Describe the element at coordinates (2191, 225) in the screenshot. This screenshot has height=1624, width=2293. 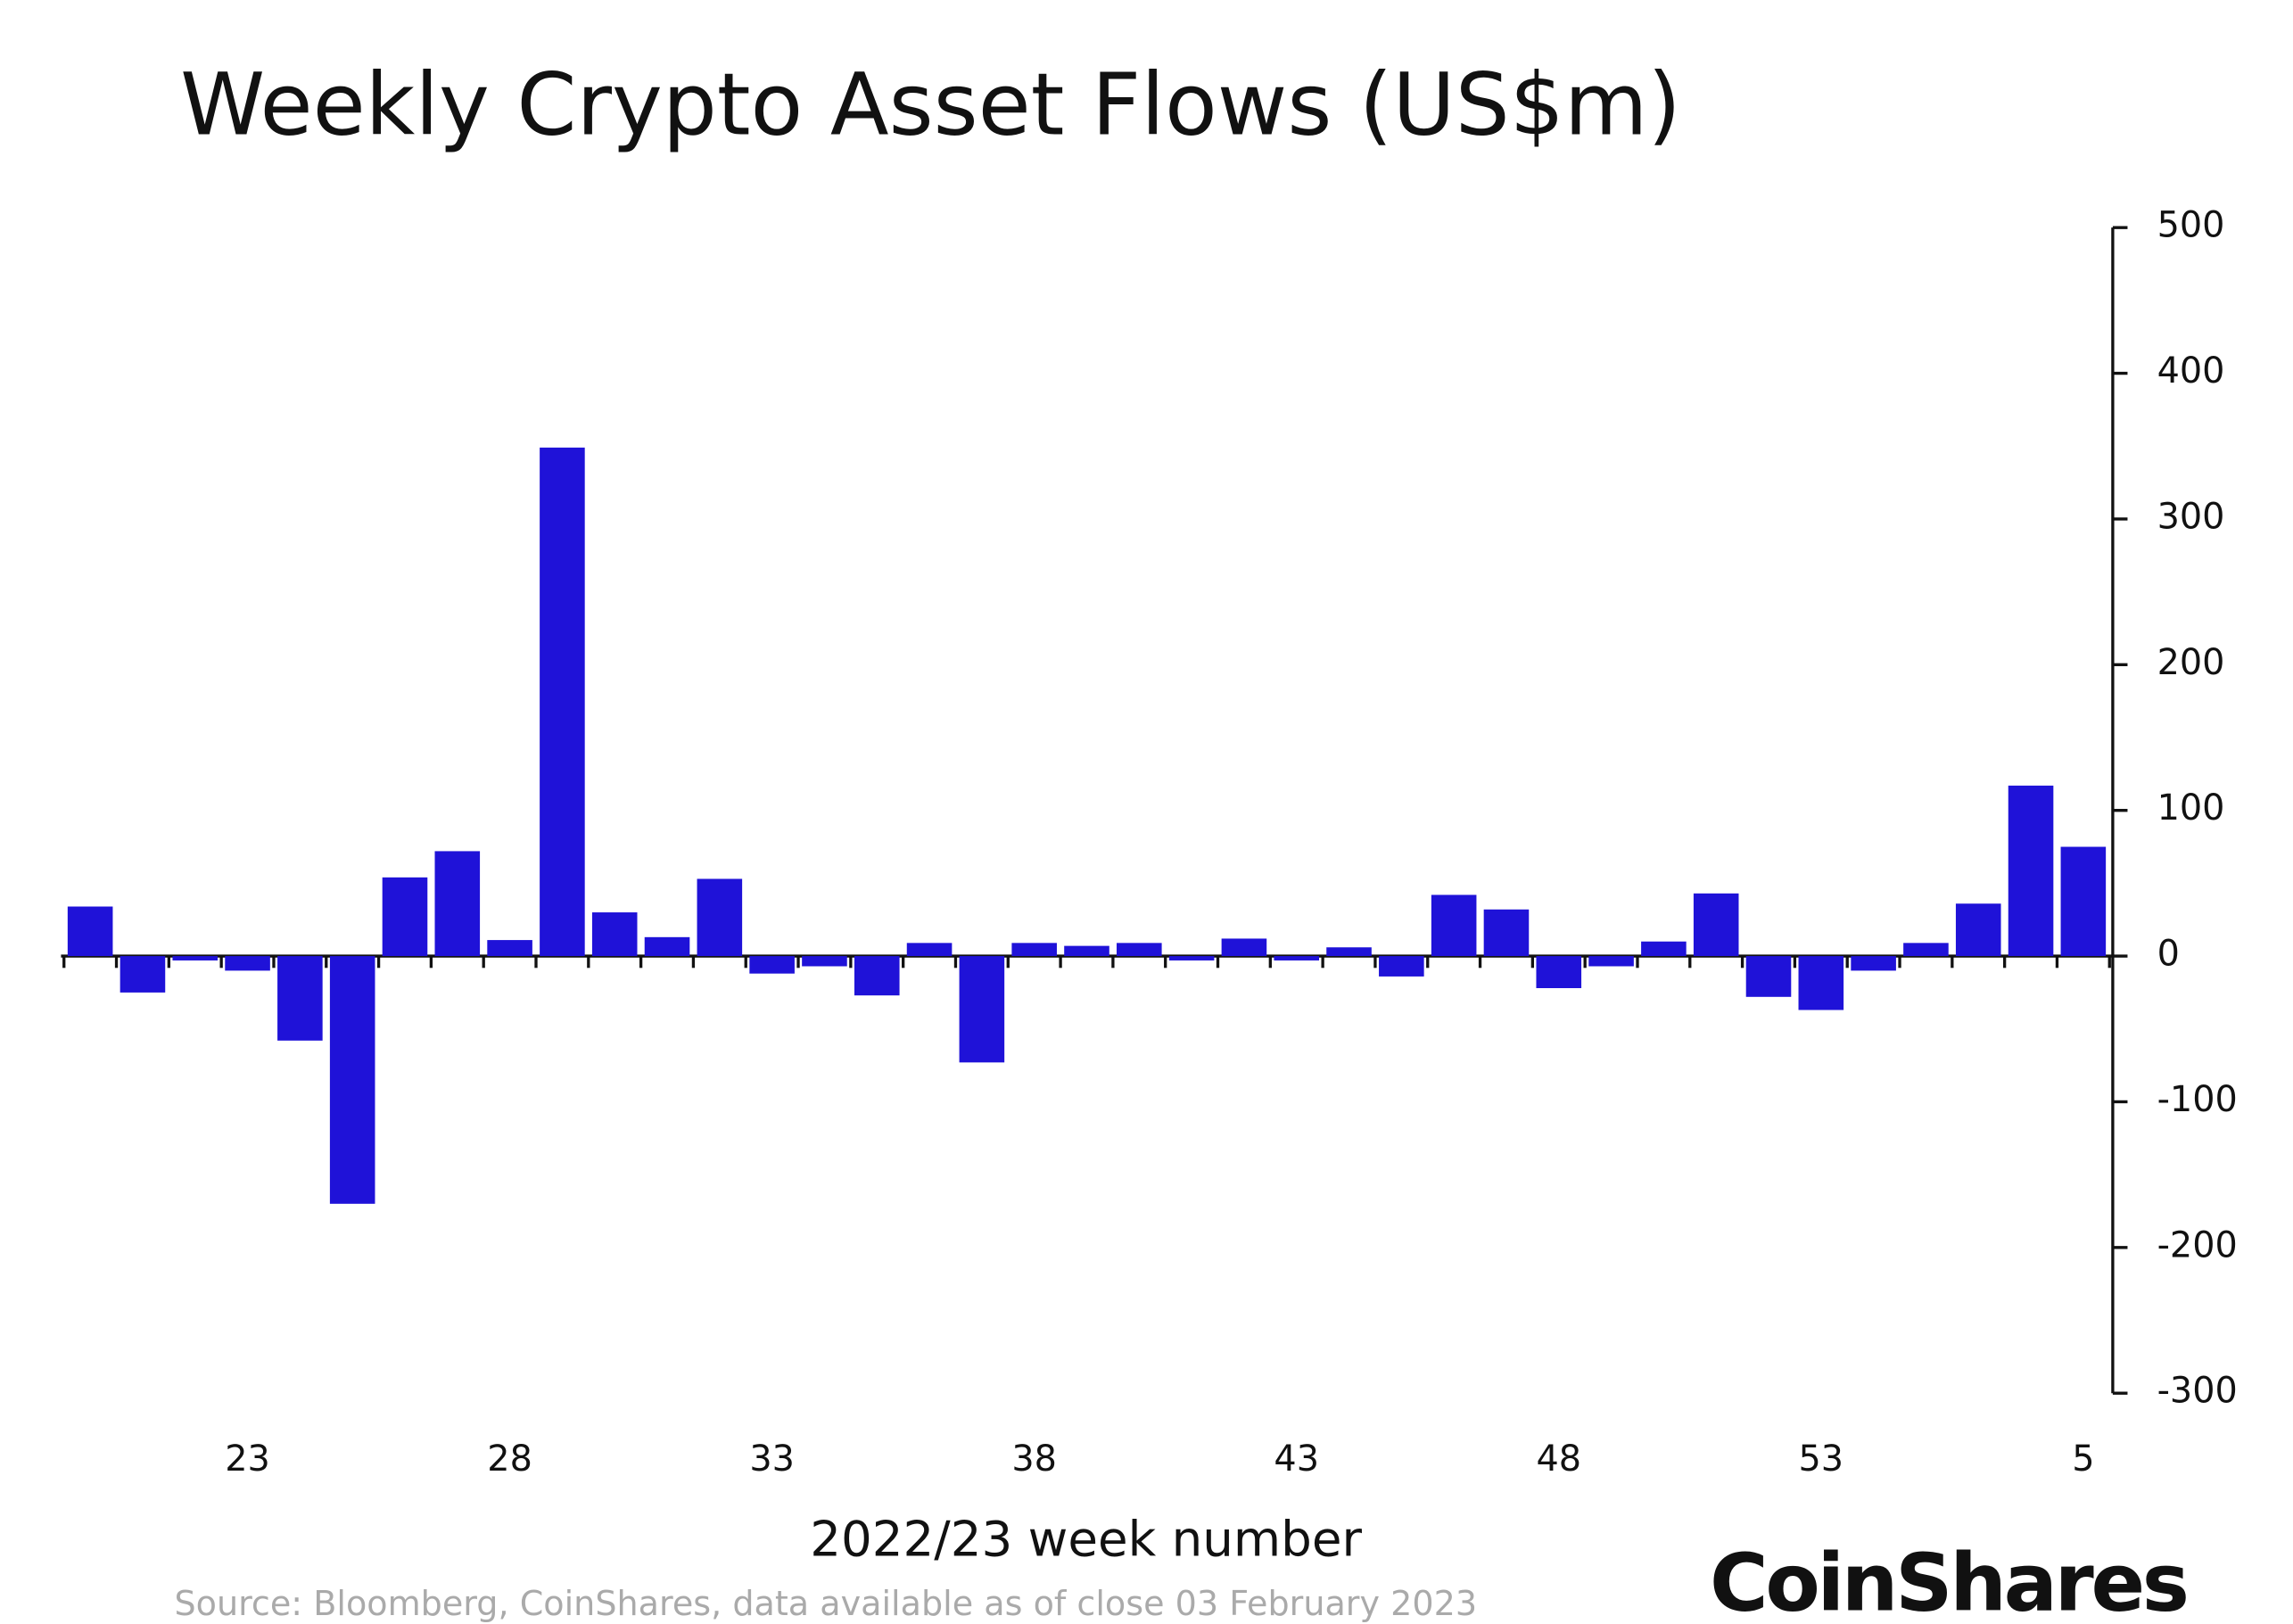
I see `y-tick-label: 500` at that location.